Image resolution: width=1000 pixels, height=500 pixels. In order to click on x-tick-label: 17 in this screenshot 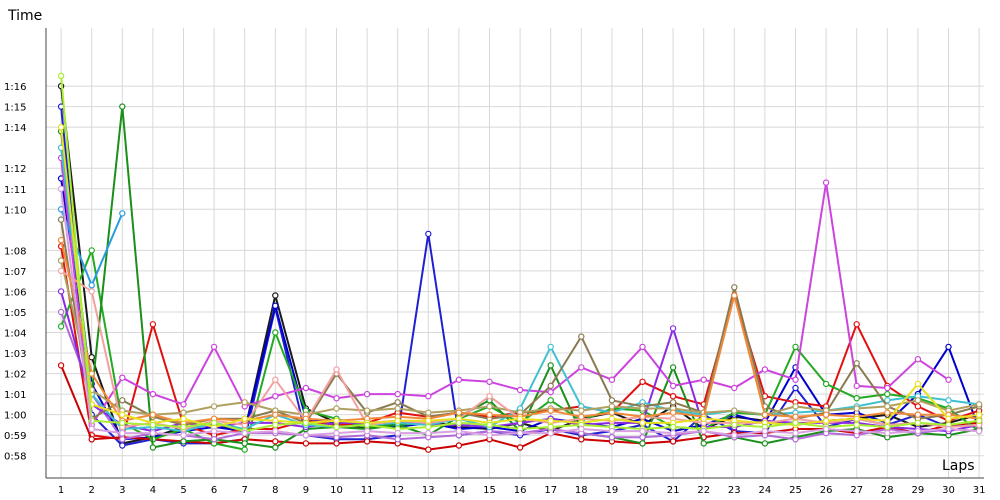, I will do `click(550, 490)`.